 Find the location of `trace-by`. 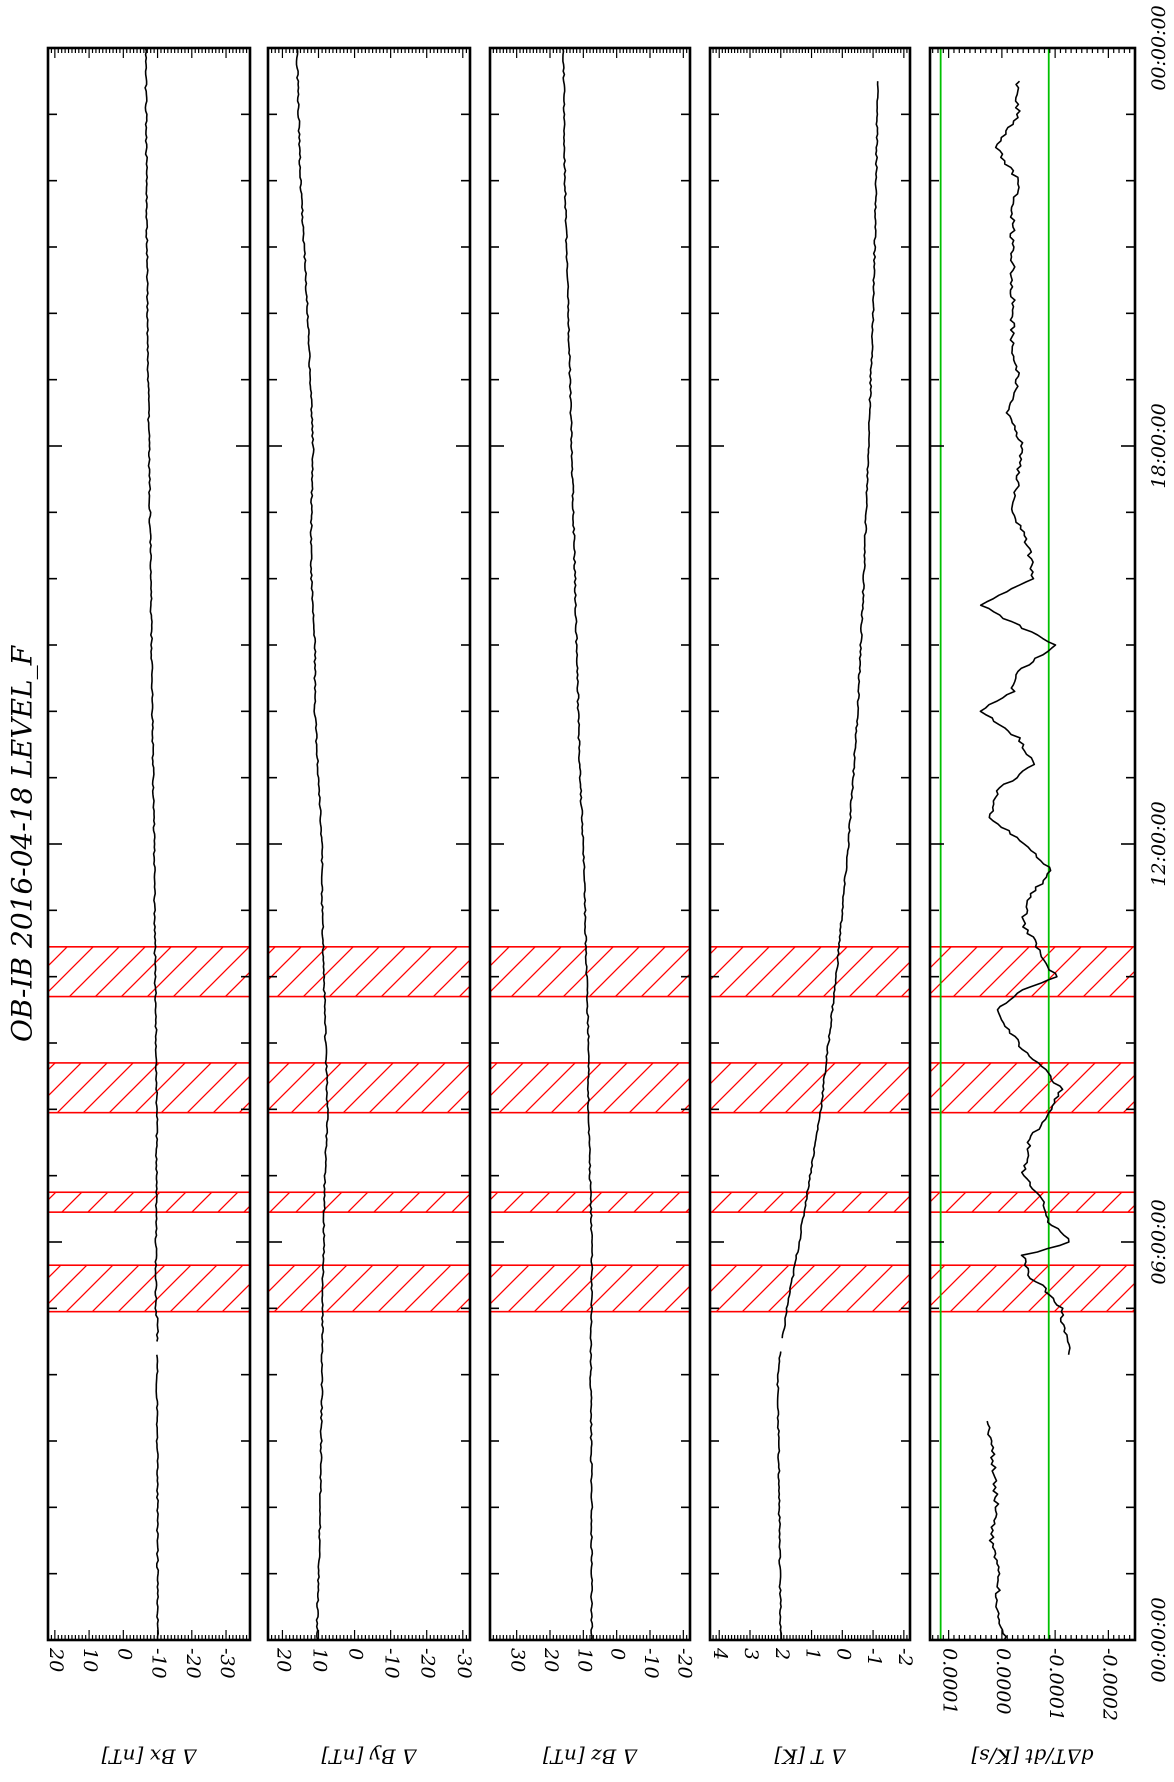

trace-by is located at coordinates (312, 844).